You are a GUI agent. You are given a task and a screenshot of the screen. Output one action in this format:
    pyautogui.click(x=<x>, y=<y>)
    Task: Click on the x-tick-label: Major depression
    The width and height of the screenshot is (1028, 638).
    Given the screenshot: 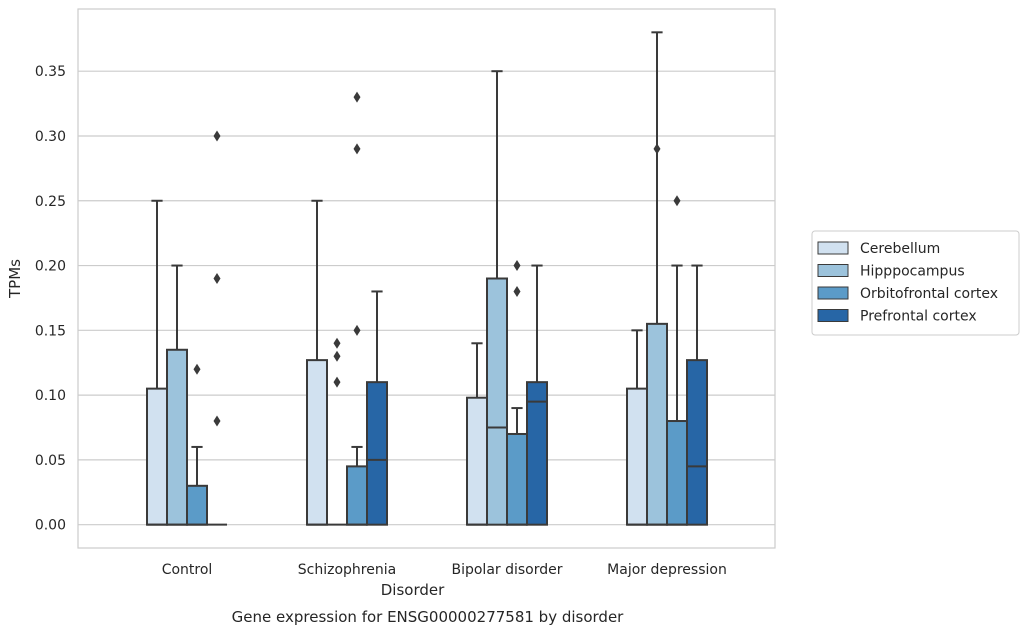 What is the action you would take?
    pyautogui.click(x=667, y=570)
    